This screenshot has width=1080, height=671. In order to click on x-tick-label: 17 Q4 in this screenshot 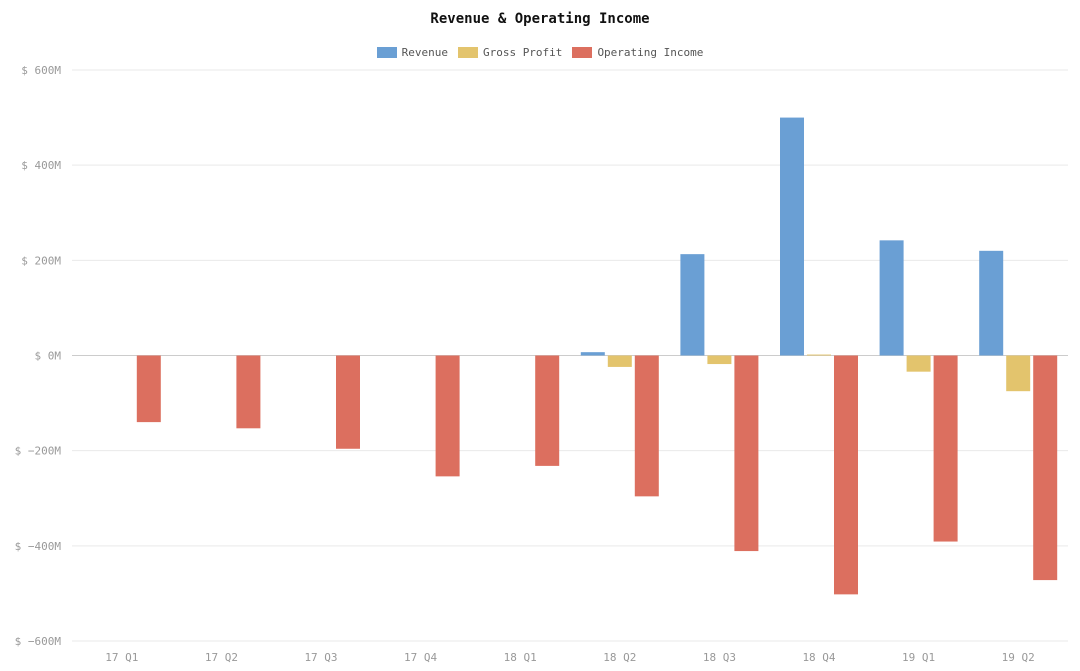, I will do `click(420, 657)`.